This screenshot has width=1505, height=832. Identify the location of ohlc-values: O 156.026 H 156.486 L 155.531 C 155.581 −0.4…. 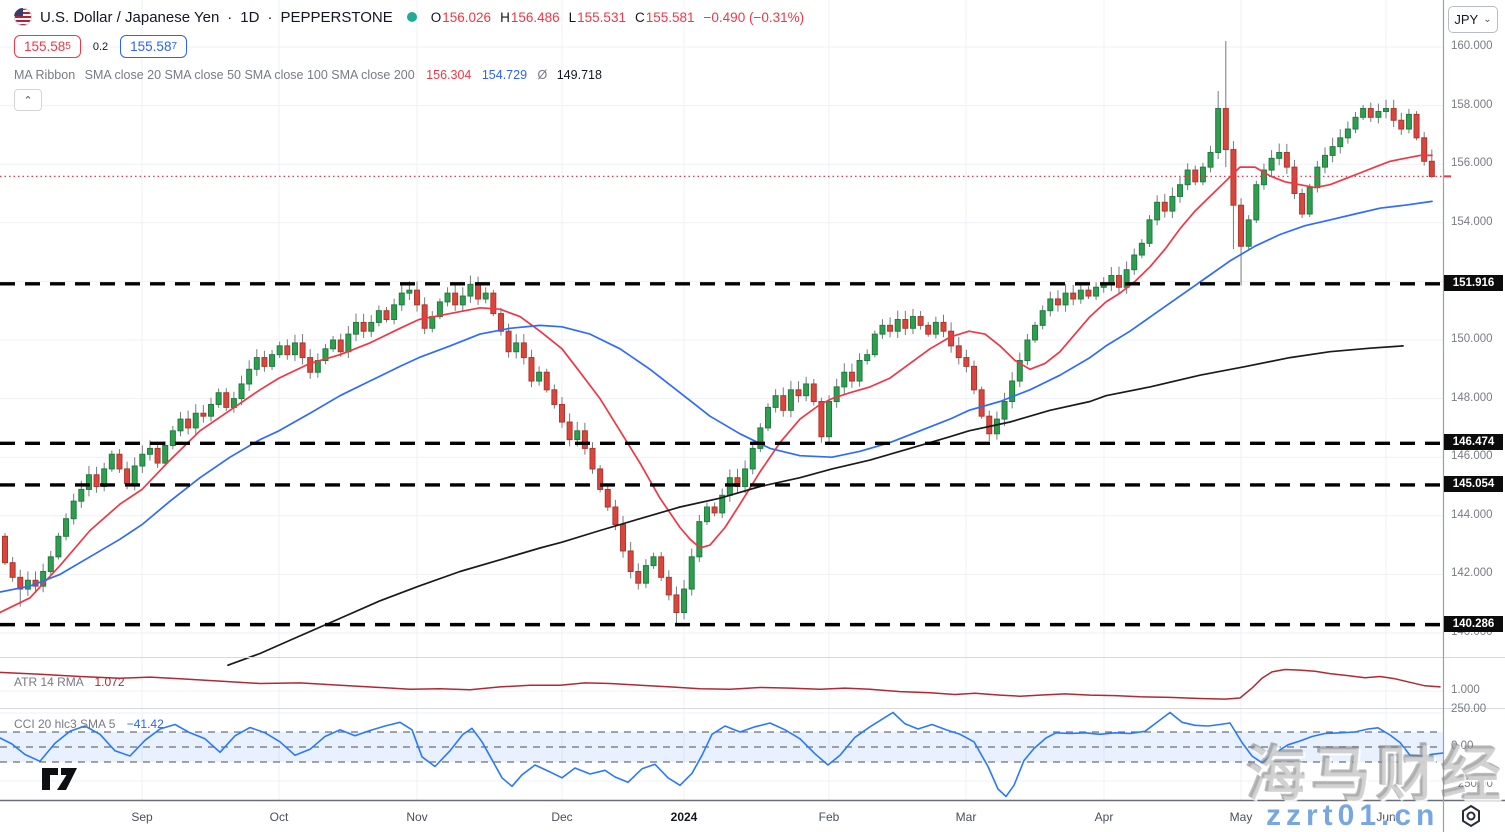
(617, 17).